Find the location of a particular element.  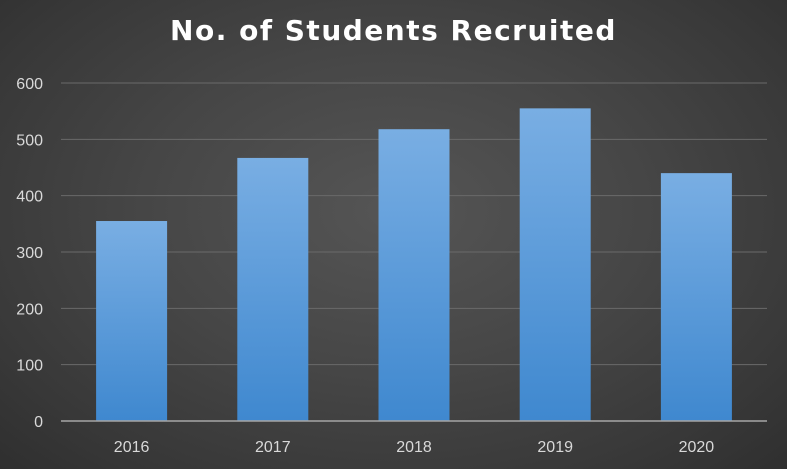

y-tick-label: 0 is located at coordinates (38, 422).